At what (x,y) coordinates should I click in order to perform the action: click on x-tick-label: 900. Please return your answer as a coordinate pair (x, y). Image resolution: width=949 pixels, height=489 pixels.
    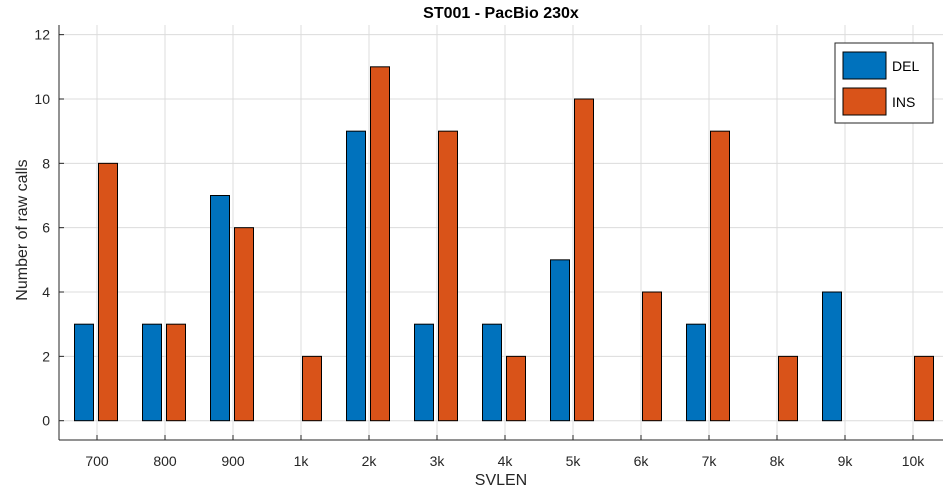
    Looking at the image, I should click on (233, 461).